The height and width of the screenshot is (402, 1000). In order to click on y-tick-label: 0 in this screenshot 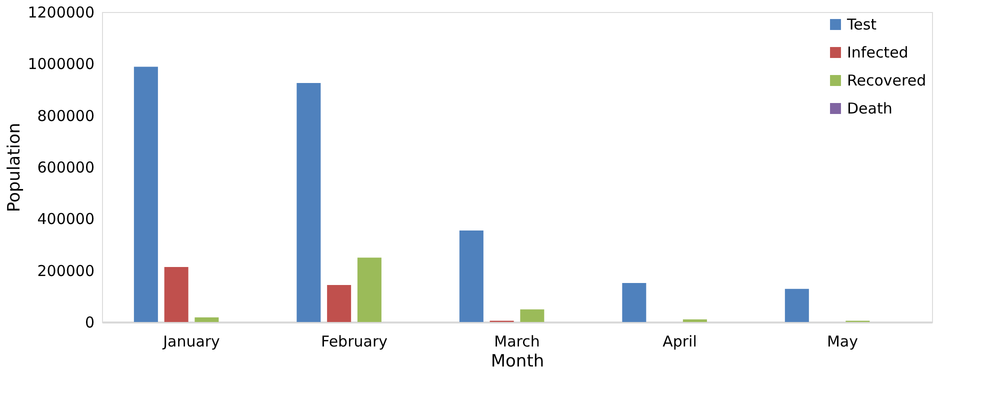, I will do `click(89, 323)`.